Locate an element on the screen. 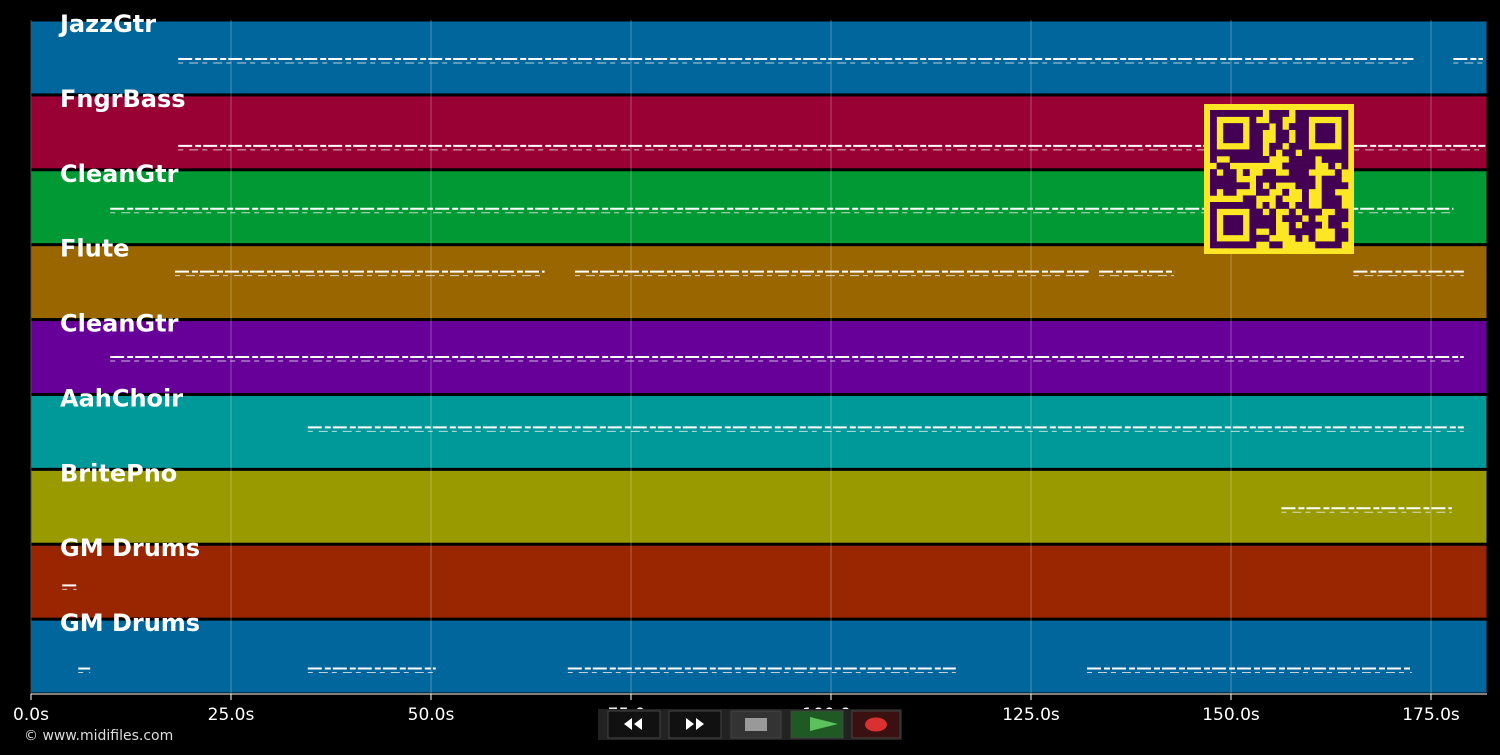  record-icon is located at coordinates (876, 724).